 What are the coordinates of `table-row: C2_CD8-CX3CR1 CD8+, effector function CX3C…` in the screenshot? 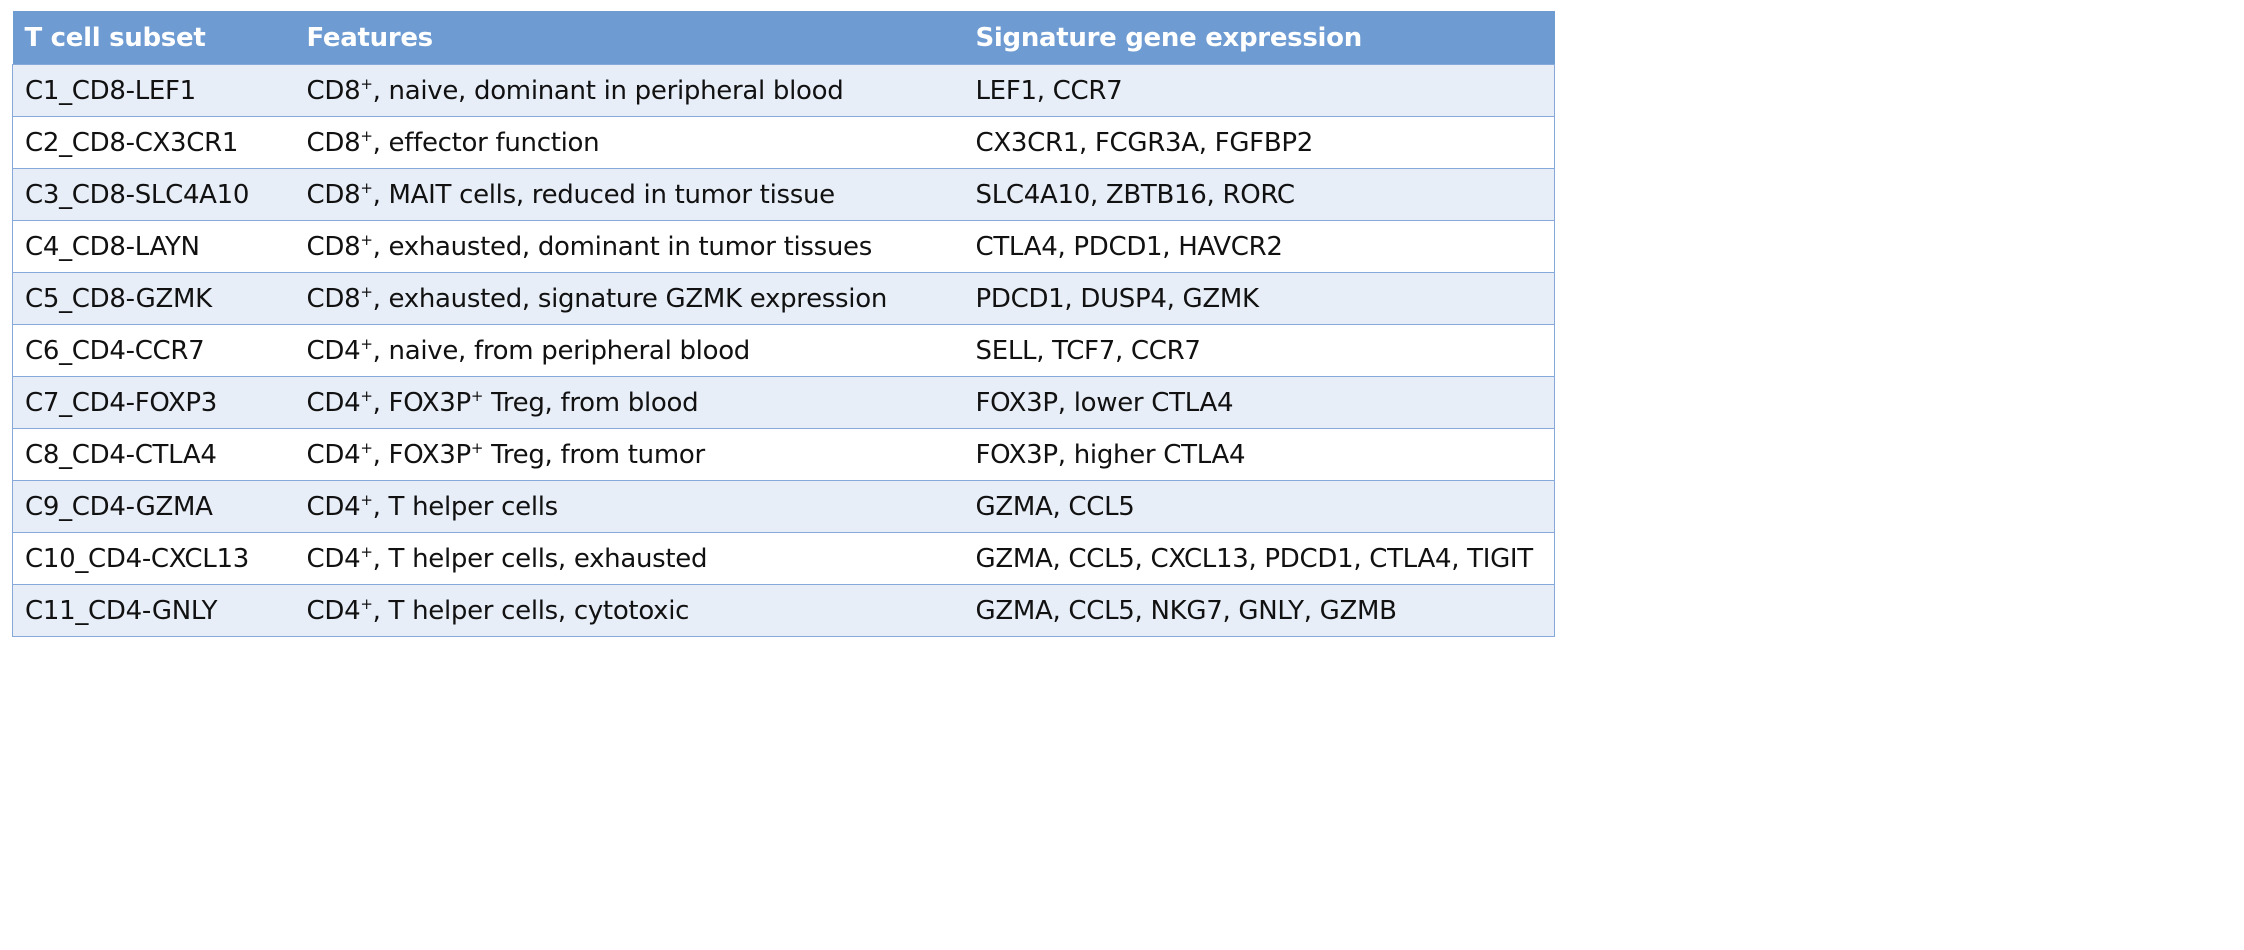 It's located at (783, 142).